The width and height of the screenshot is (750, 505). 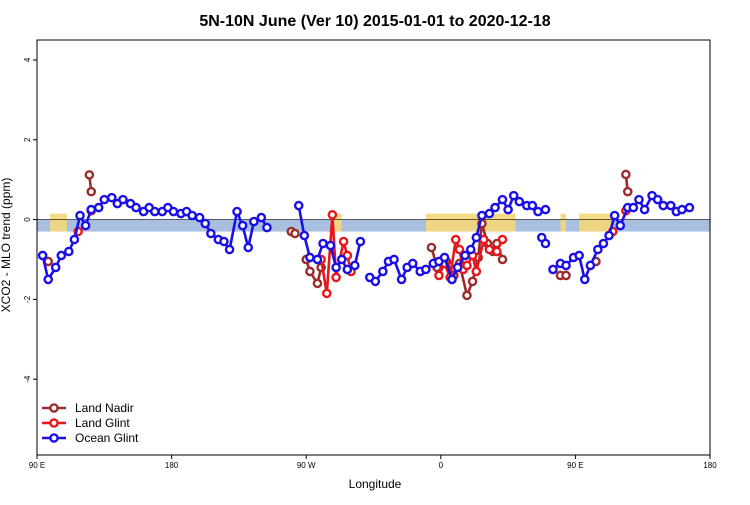 What do you see at coordinates (172, 465) in the screenshot?
I see `x-tick-label-1: 180` at bounding box center [172, 465].